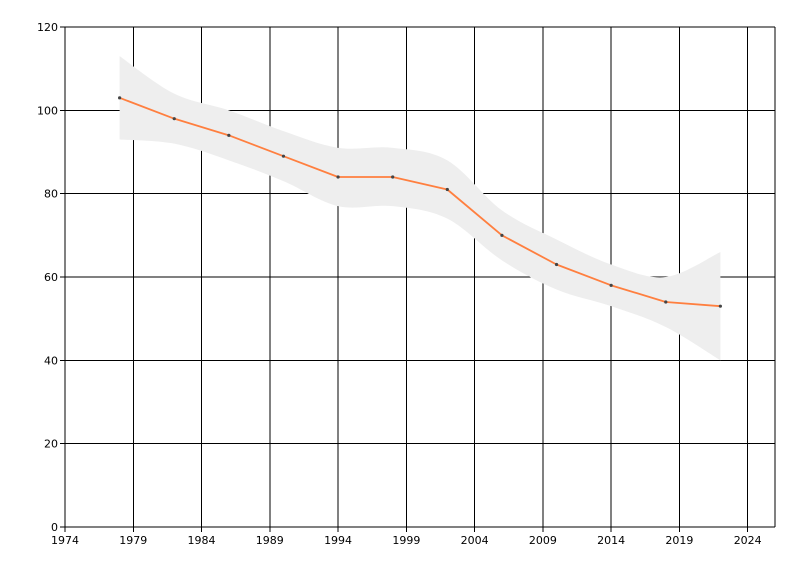 The height and width of the screenshot is (580, 800). Describe the element at coordinates (666, 302) in the screenshot. I see `data-point-2018` at that location.